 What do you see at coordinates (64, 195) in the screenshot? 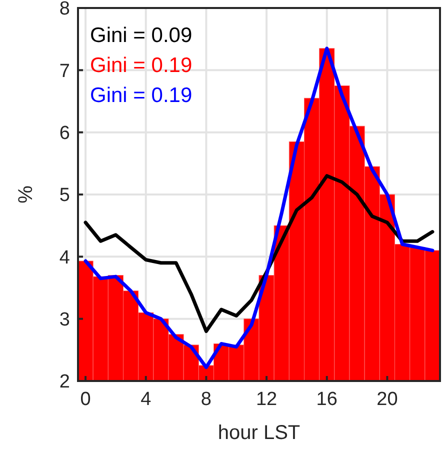
I see `y-tick-label: 5` at bounding box center [64, 195].